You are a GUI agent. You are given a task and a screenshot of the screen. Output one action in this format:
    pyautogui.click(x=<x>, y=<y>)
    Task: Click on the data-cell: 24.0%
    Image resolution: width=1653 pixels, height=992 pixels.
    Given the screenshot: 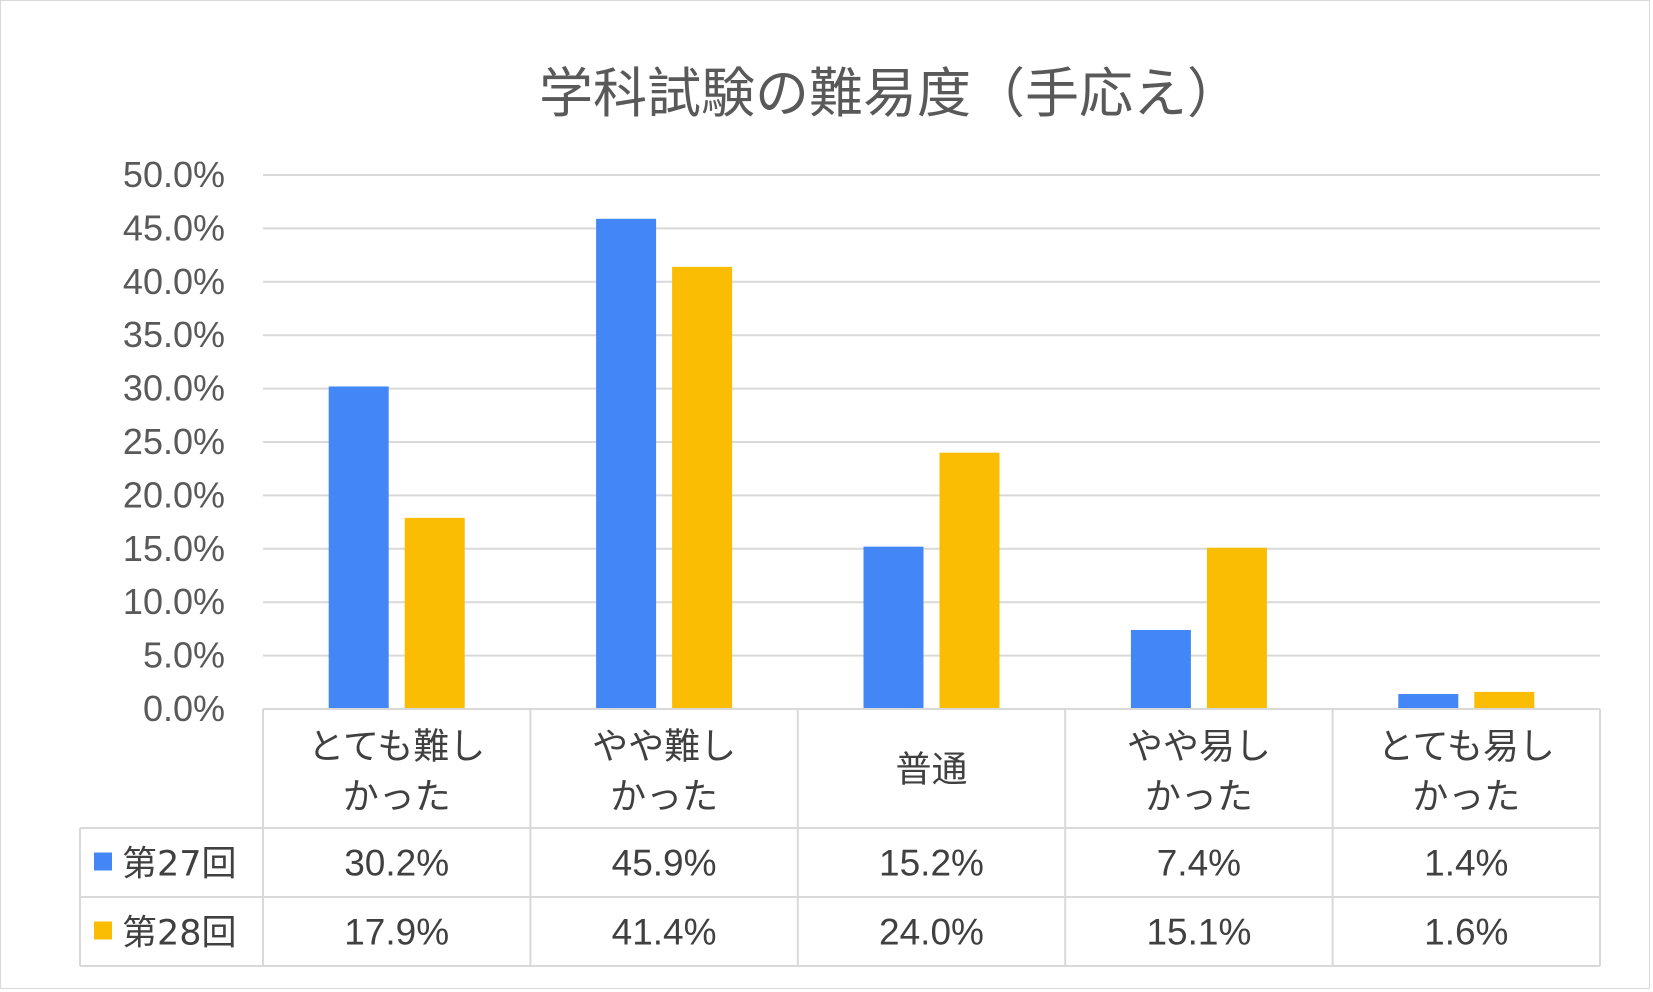 What is the action you would take?
    pyautogui.click(x=931, y=932)
    